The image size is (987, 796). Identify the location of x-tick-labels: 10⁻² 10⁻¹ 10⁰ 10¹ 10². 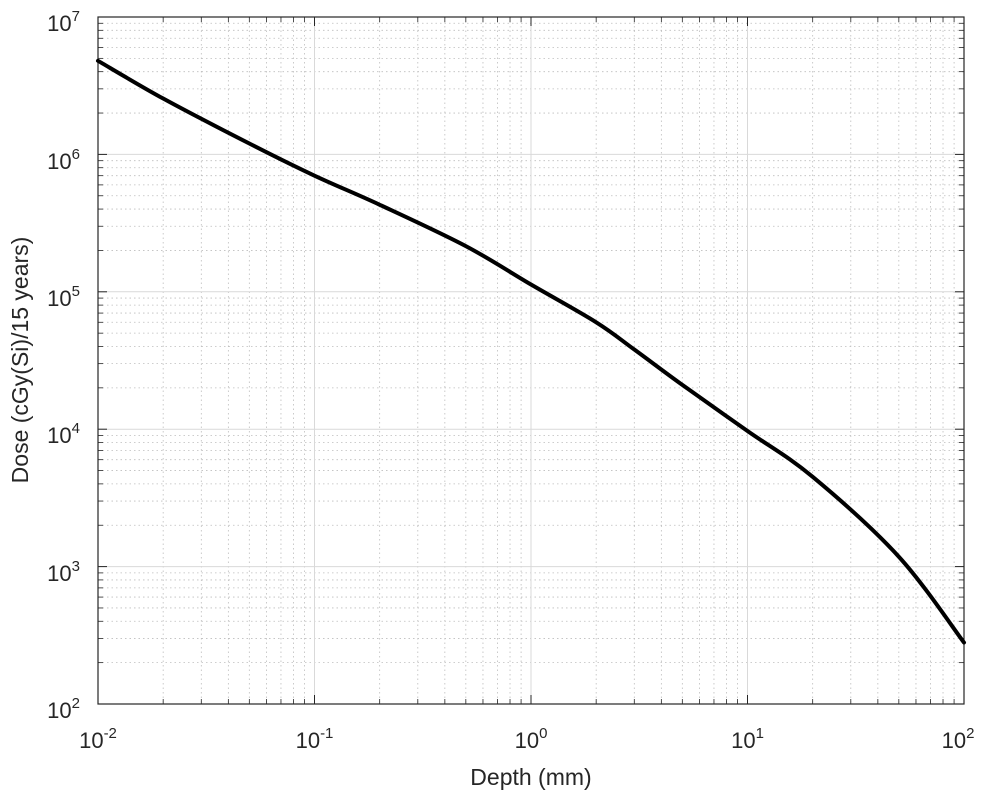
(526, 739).